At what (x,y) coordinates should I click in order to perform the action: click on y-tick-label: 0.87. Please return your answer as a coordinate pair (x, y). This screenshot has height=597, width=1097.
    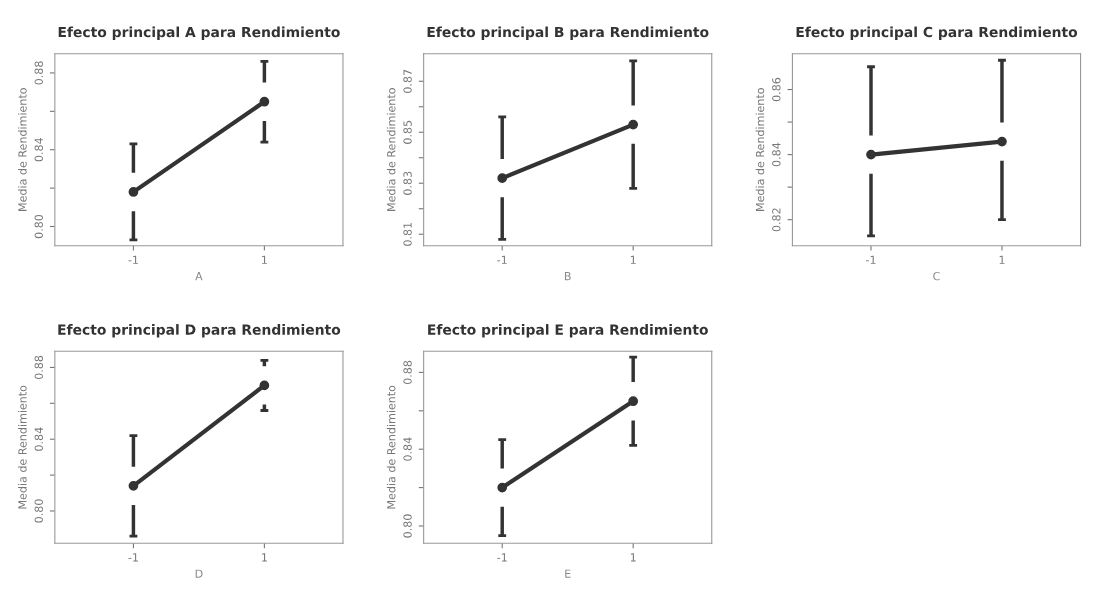
    Looking at the image, I should click on (407, 81).